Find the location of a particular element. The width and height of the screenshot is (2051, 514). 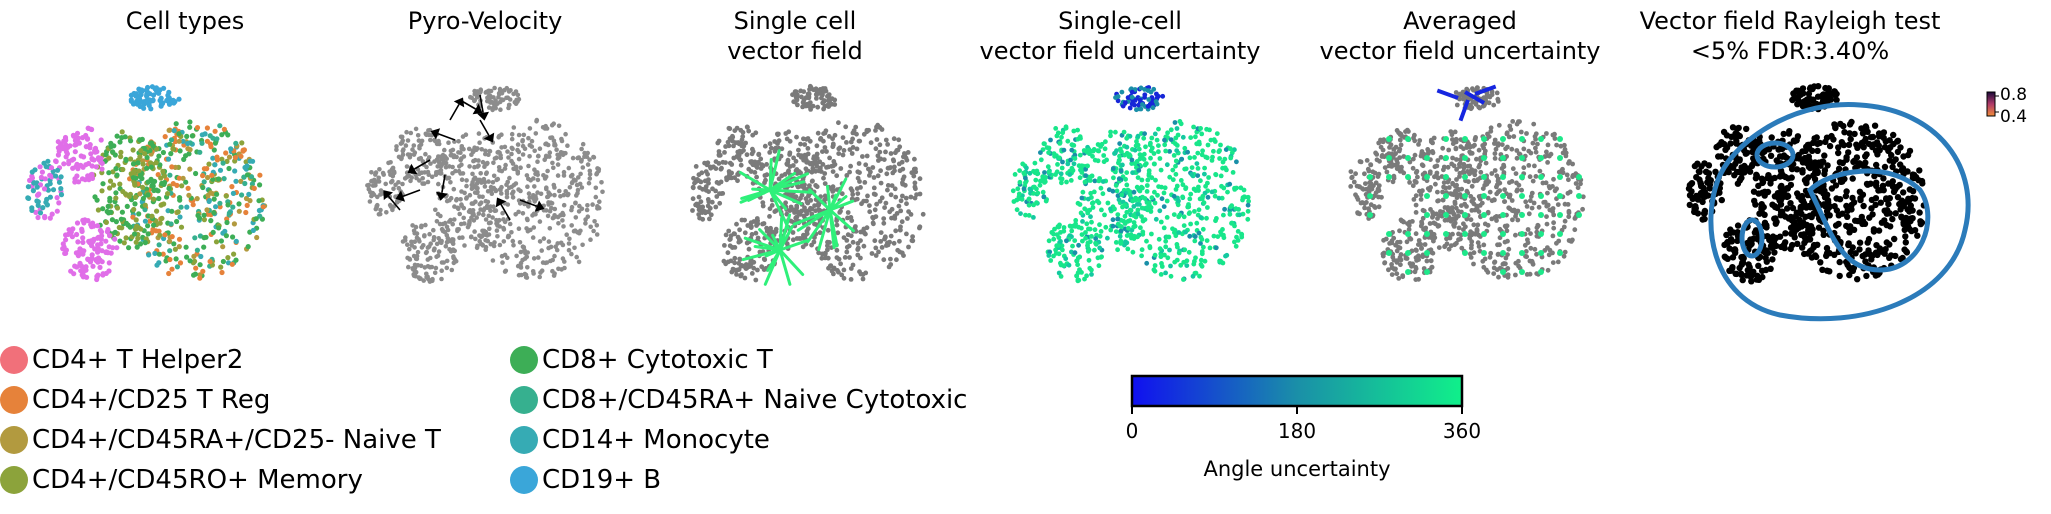

averaged-grid is located at coordinates (1474, 179).